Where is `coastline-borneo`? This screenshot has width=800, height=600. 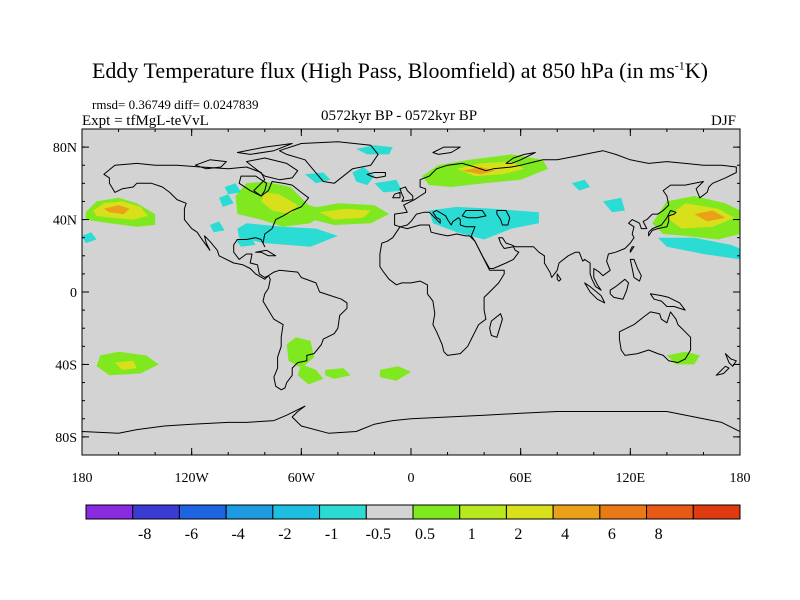 coastline-borneo is located at coordinates (619, 289).